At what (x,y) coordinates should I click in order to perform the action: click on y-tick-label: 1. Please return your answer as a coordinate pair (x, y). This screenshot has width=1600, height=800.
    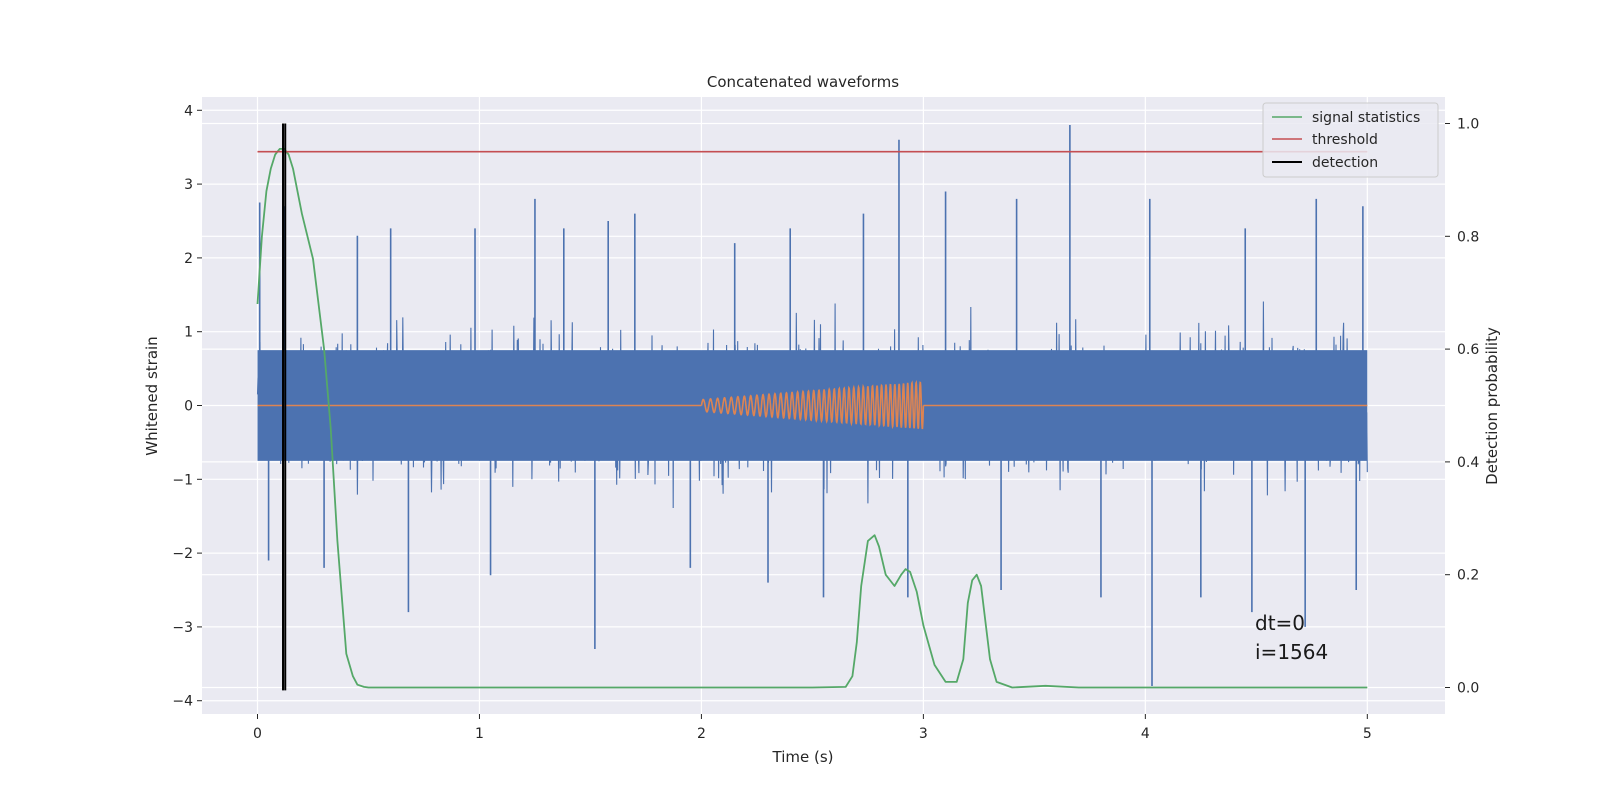
    Looking at the image, I should click on (188, 333).